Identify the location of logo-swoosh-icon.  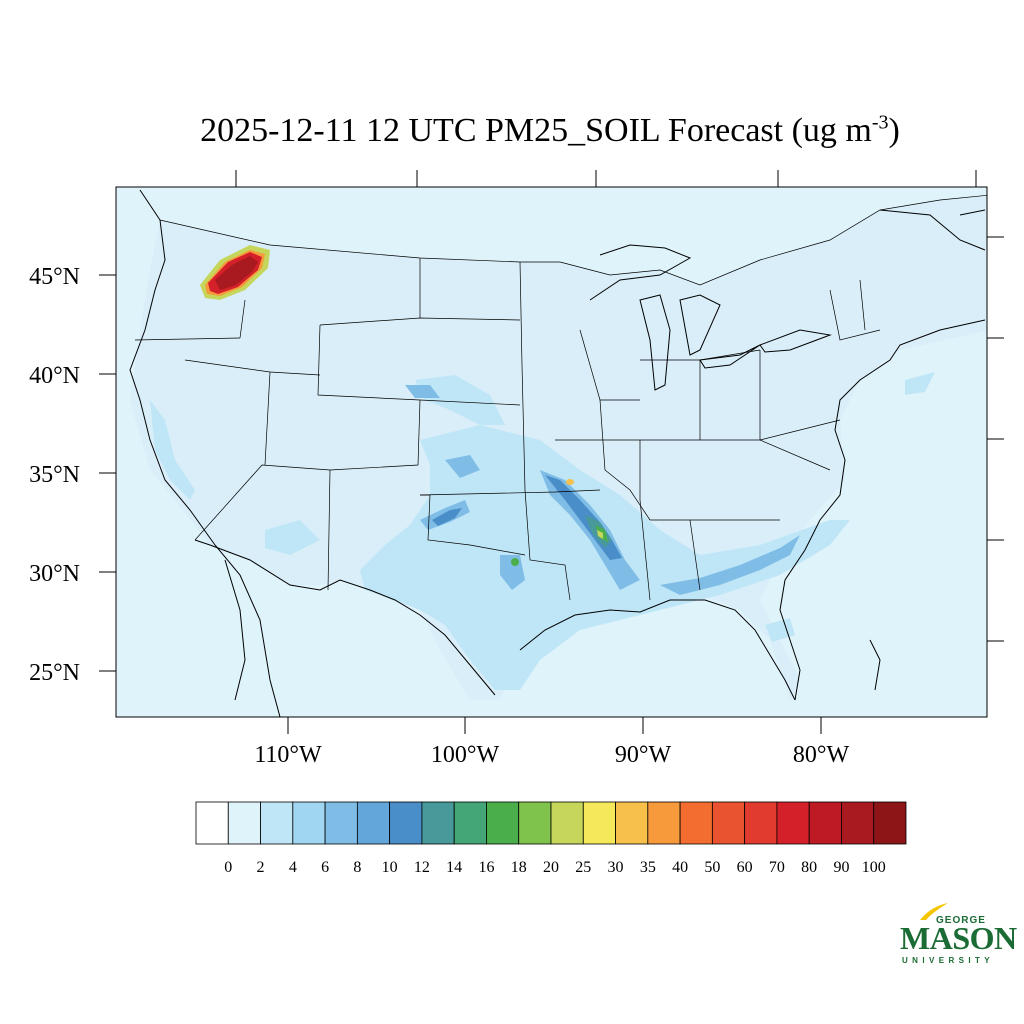
(934, 911).